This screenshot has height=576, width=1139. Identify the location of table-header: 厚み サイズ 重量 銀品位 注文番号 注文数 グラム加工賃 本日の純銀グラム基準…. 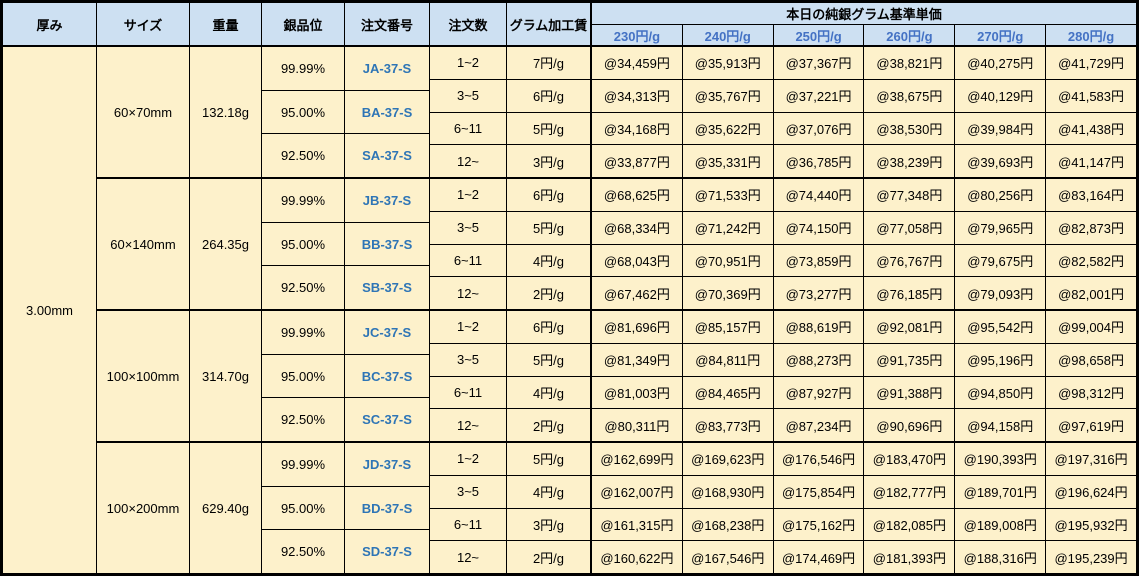
(569, 25).